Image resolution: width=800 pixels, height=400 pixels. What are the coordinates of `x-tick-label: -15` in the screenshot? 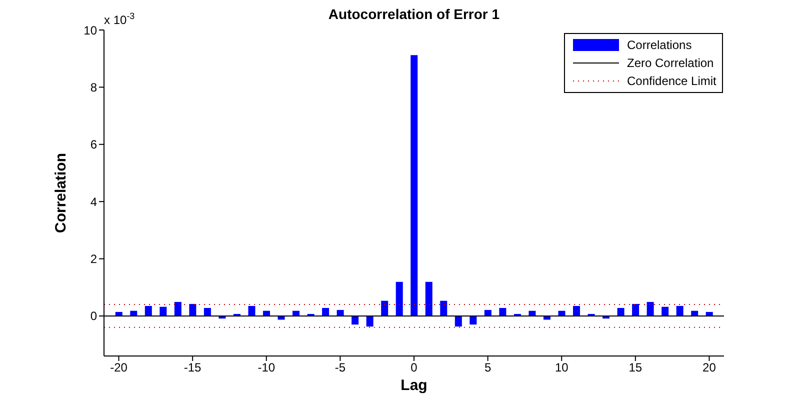 It's located at (193, 367).